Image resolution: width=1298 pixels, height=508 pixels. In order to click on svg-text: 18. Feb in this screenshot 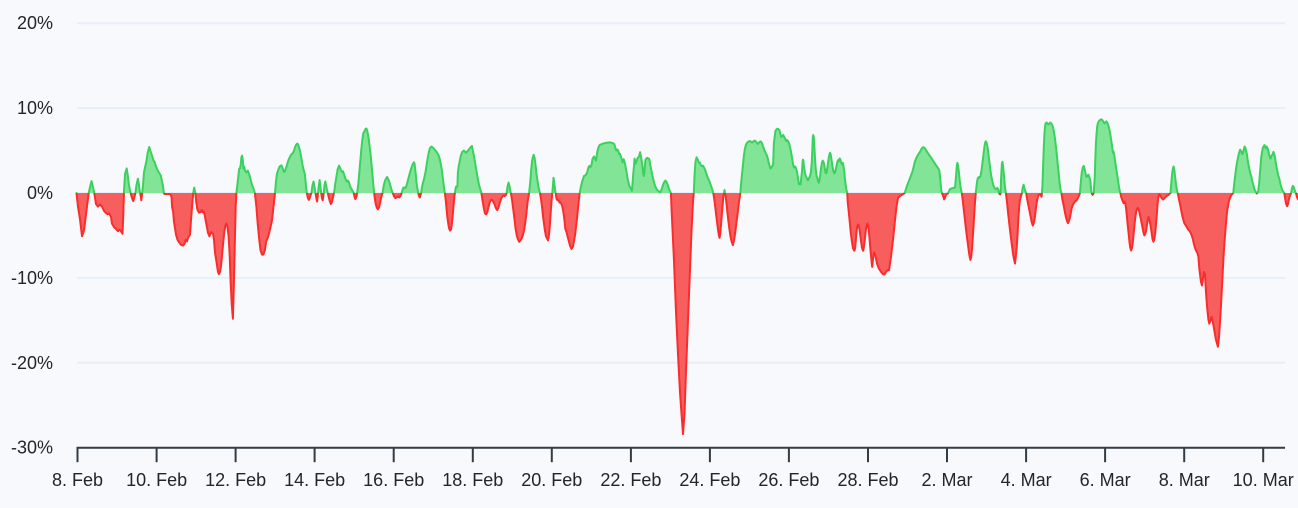, I will do `click(472, 480)`.